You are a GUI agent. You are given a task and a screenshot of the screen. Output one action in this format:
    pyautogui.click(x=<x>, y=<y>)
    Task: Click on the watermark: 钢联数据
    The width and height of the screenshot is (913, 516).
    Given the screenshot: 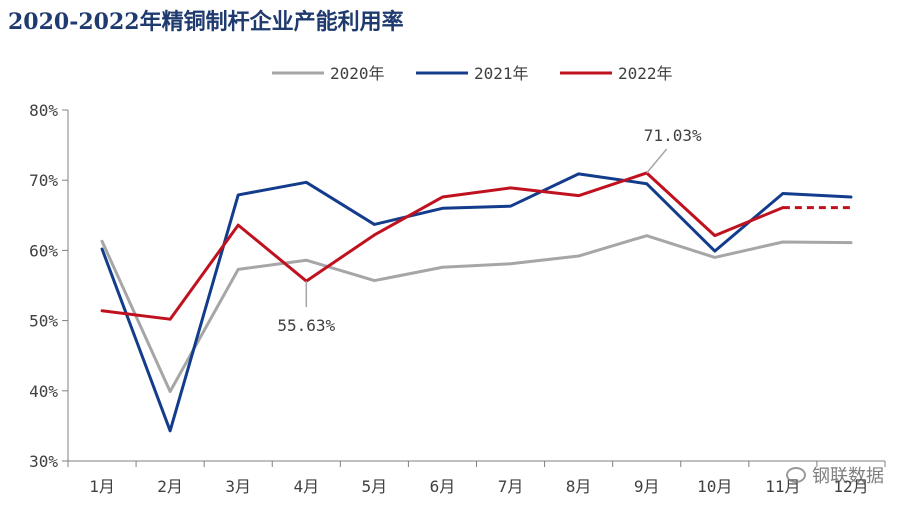 What is the action you would take?
    pyautogui.click(x=835, y=475)
    